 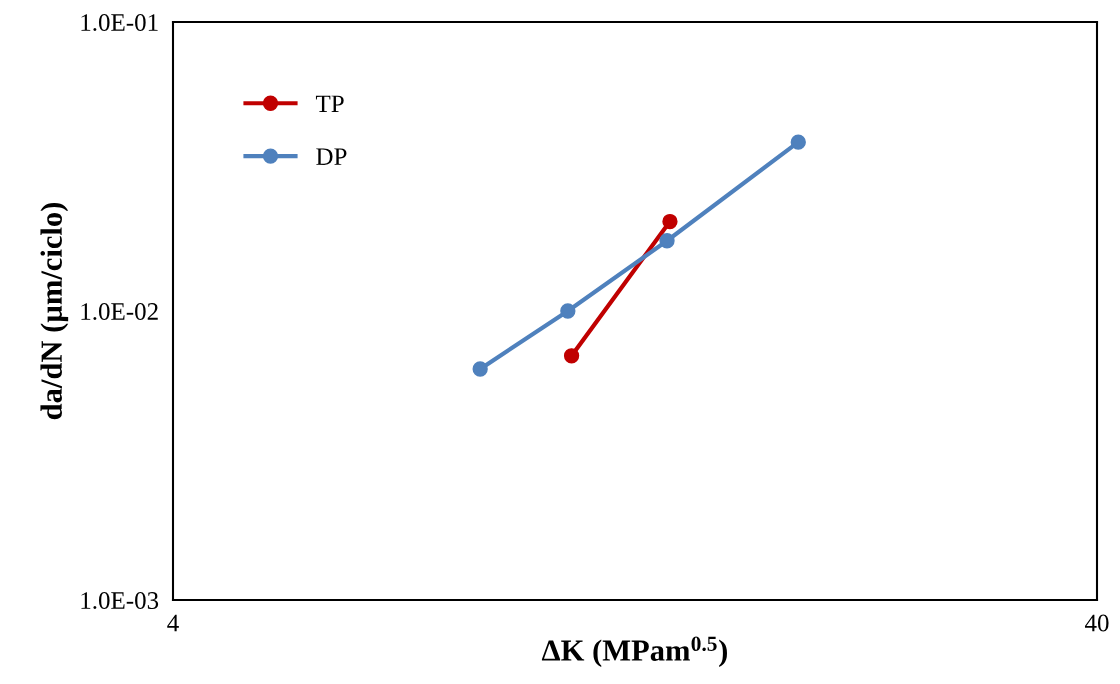 I want to click on y-tick-label: 1.0E-03, so click(x=120, y=601).